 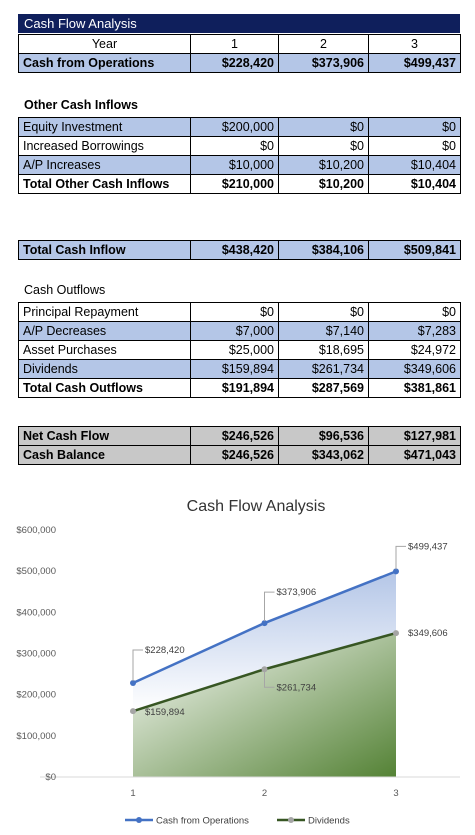 I want to click on x-tick-label: 2, so click(x=264, y=793).